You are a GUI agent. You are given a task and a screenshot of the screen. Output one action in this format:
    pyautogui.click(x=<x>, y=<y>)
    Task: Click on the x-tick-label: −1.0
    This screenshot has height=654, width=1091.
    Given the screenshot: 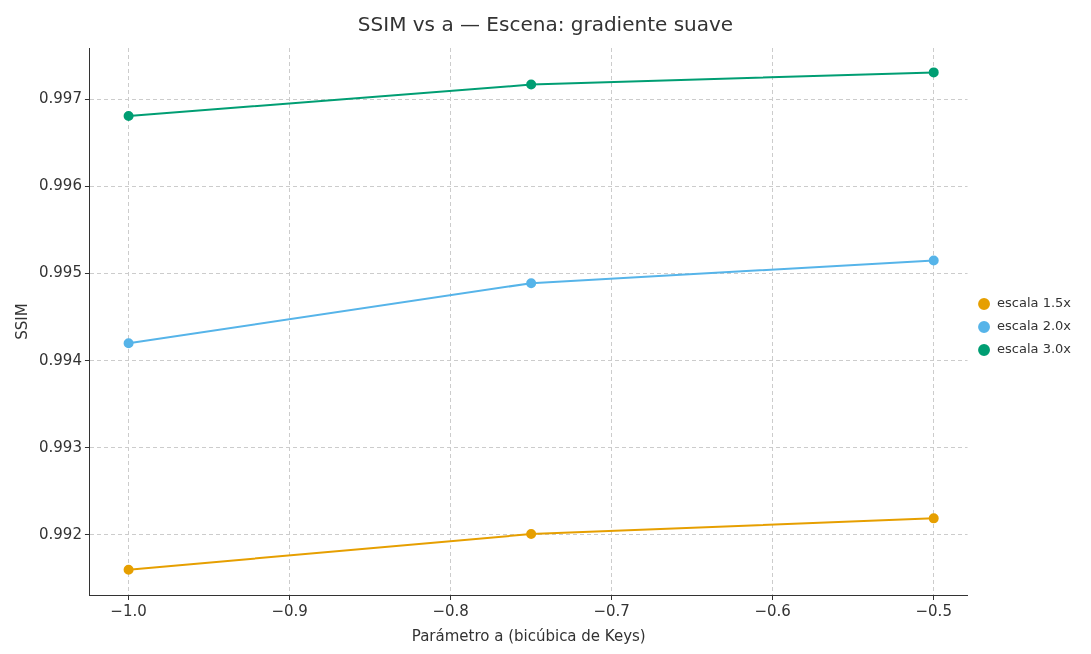 What is the action you would take?
    pyautogui.click(x=128, y=610)
    